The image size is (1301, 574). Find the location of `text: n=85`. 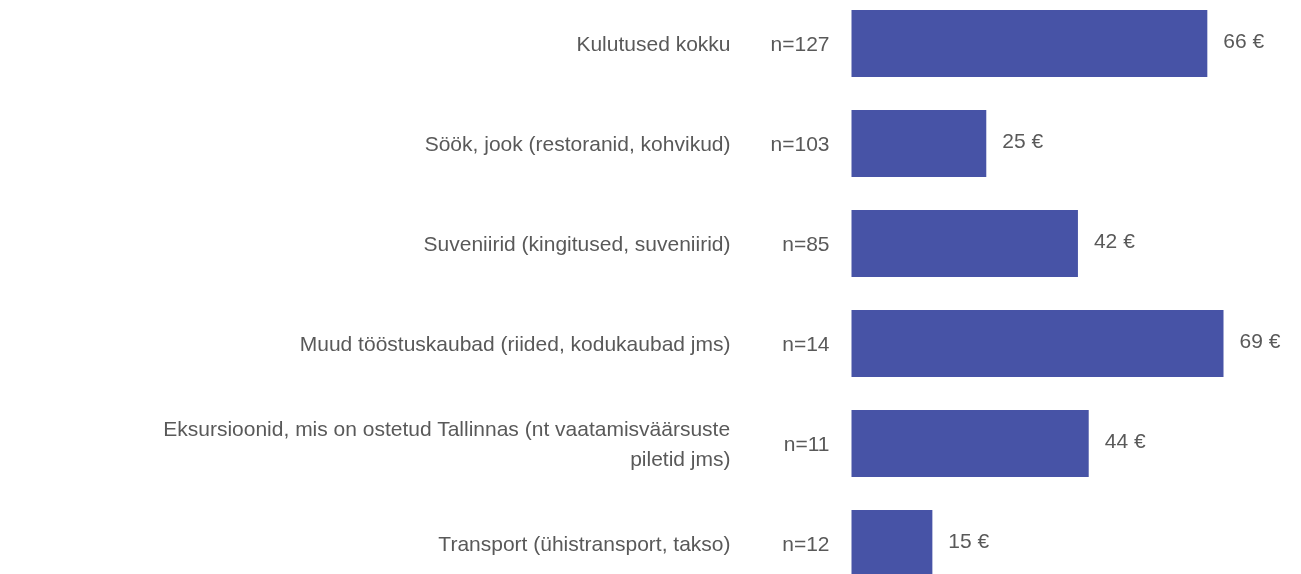

text: n=85 is located at coordinates (806, 243).